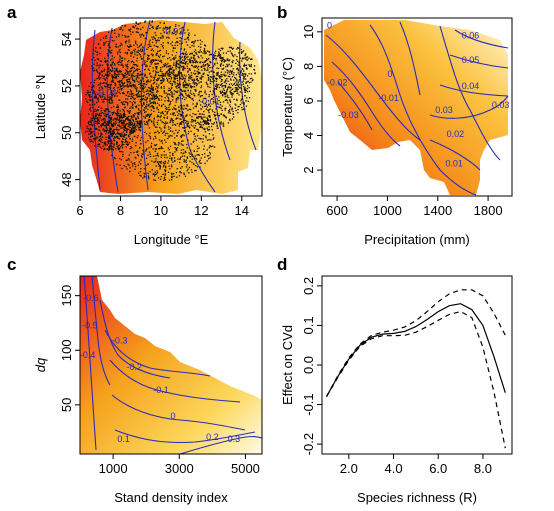  I want to click on panel-a-ytick-label-2: 52, so click(66, 86).